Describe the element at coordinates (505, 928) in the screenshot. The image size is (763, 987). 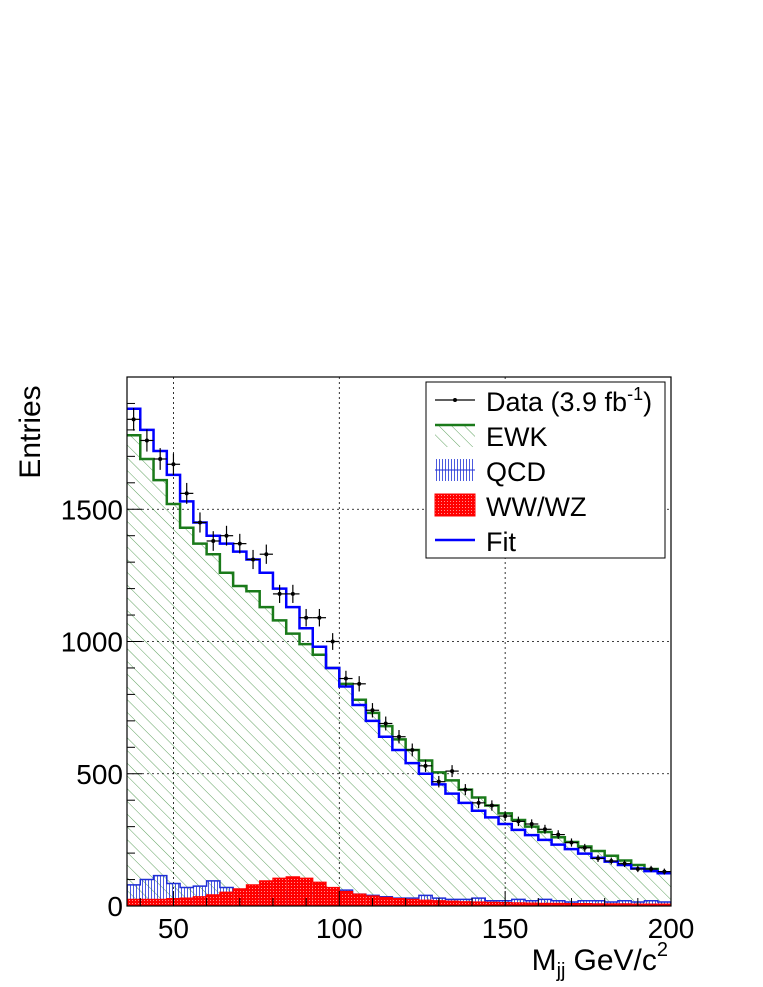
I see `x-tick-label: 150` at that location.